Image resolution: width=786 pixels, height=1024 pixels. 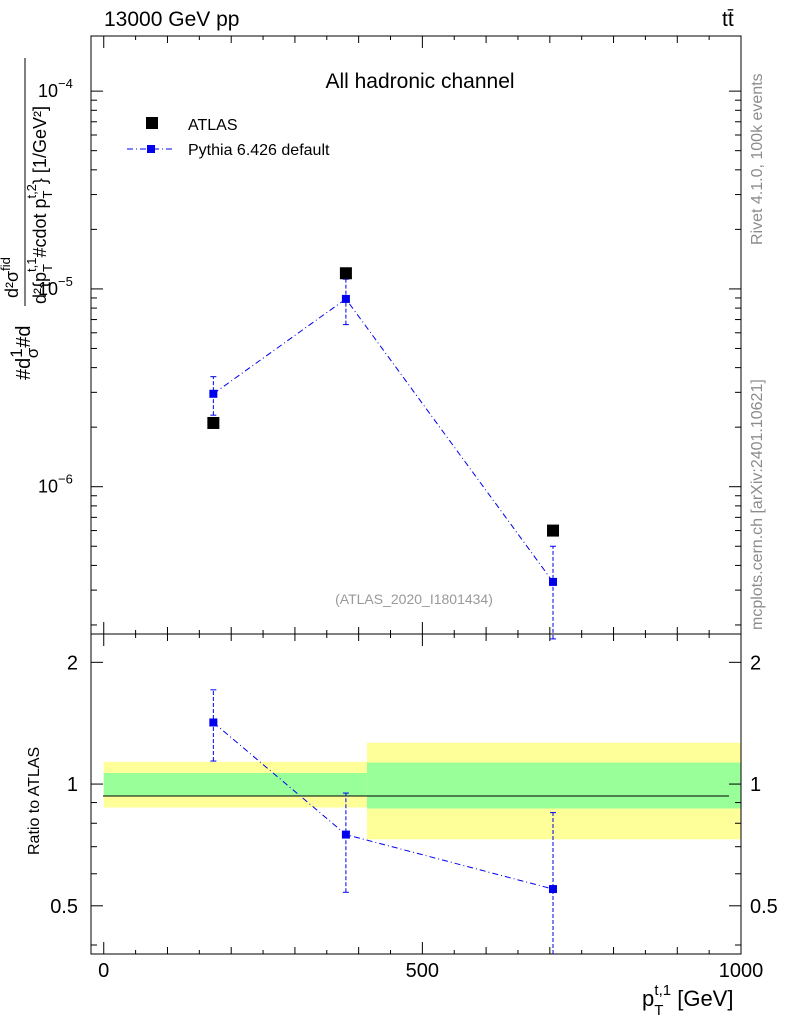 What do you see at coordinates (422, 971) in the screenshot?
I see `ratio-xtick-label: 500` at bounding box center [422, 971].